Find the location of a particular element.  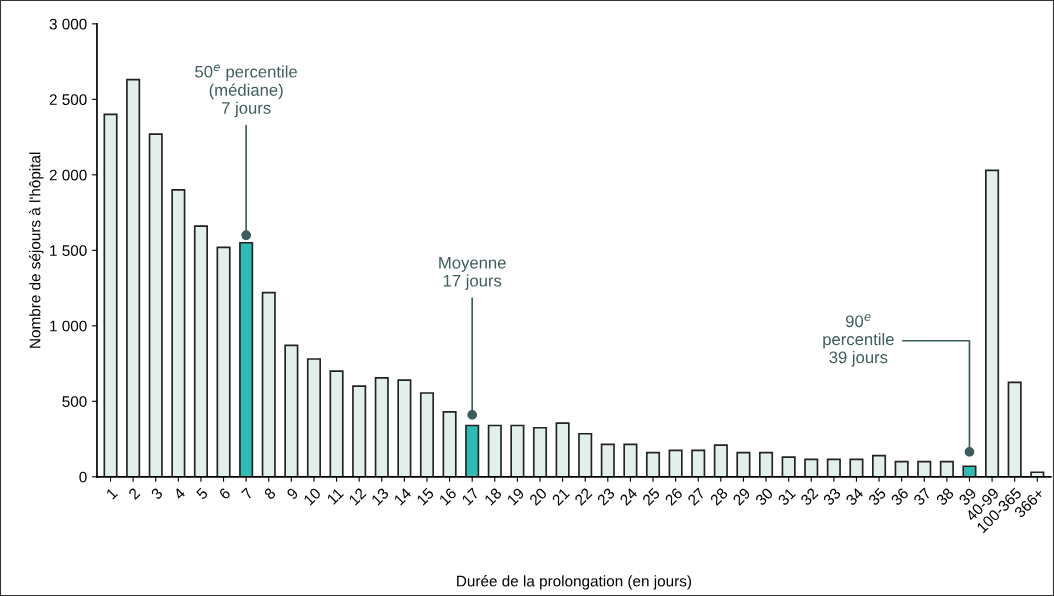

x-tick-label: 5 is located at coordinates (202, 494).